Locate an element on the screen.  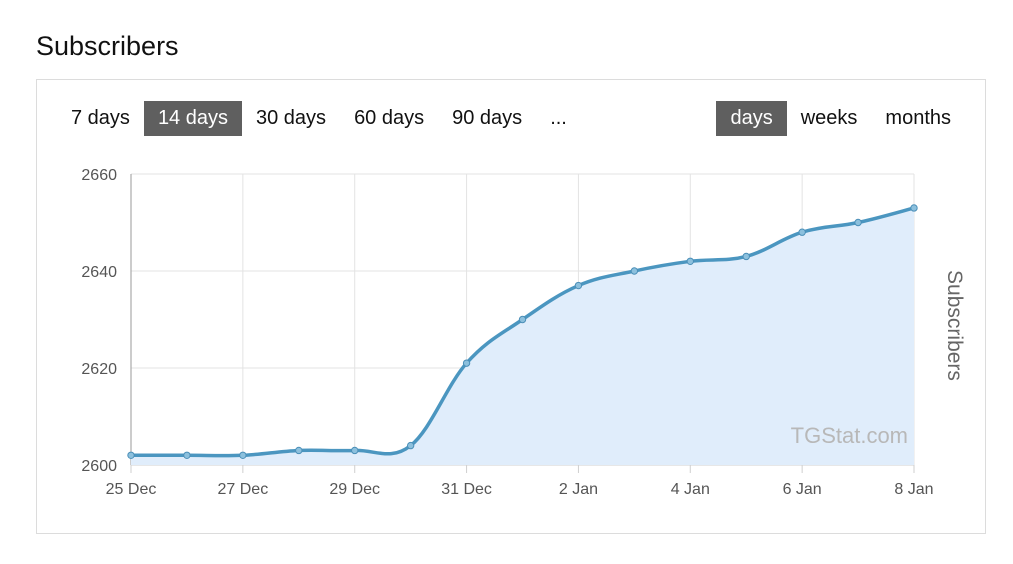
range-7-days-button: 7 days is located at coordinates (102, 118).